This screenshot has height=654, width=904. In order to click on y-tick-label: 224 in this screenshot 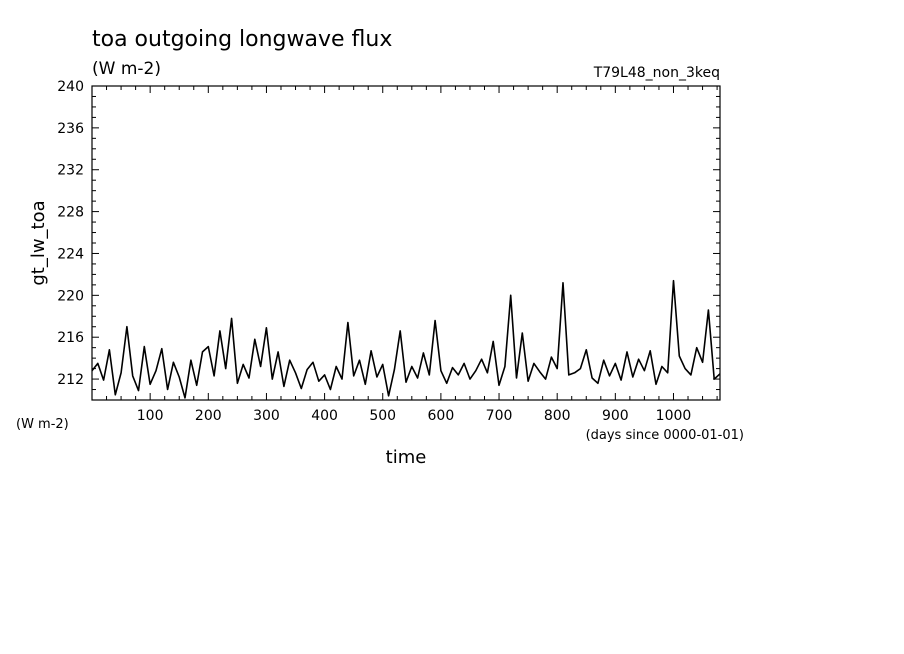, I will do `click(70, 254)`.